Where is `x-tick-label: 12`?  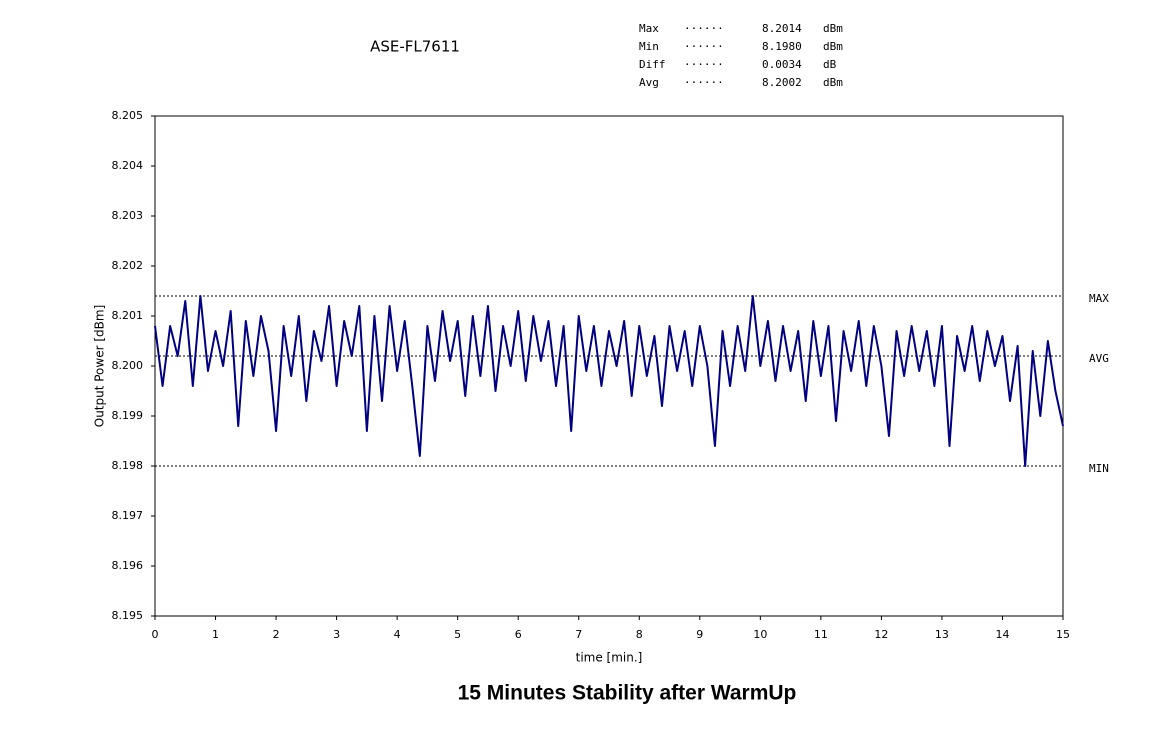
x-tick-label: 12 is located at coordinates (881, 634).